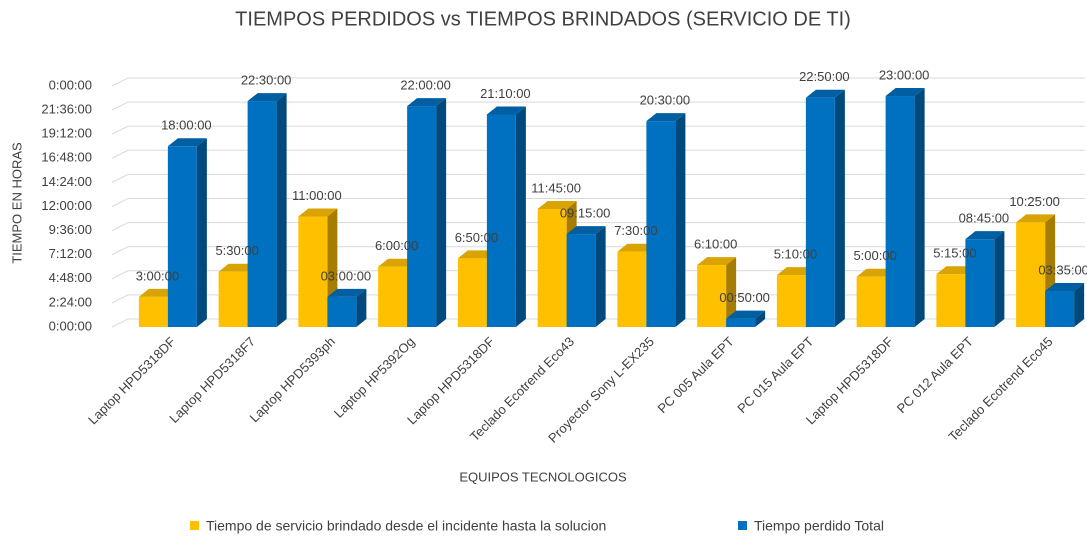 The height and width of the screenshot is (545, 1087). Describe the element at coordinates (346, 275) in the screenshot. I see `value-label: 03:00:00` at that location.